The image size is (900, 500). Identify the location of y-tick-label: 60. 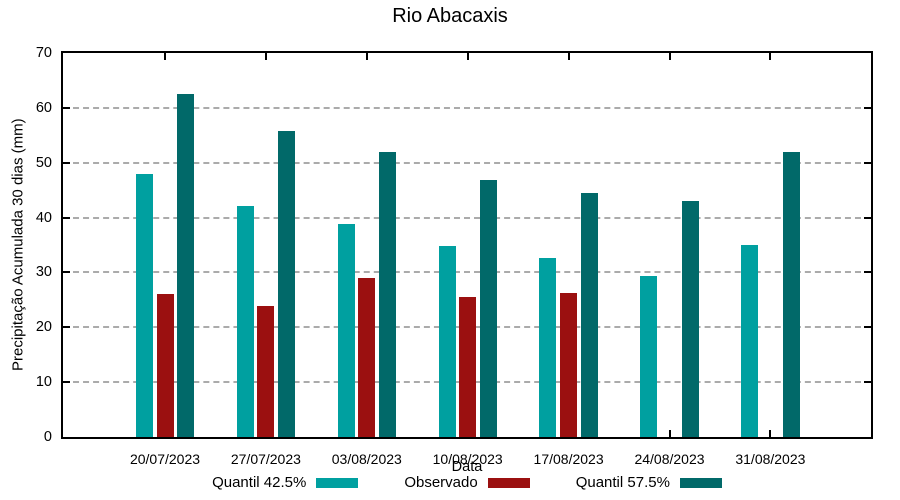
(43, 107).